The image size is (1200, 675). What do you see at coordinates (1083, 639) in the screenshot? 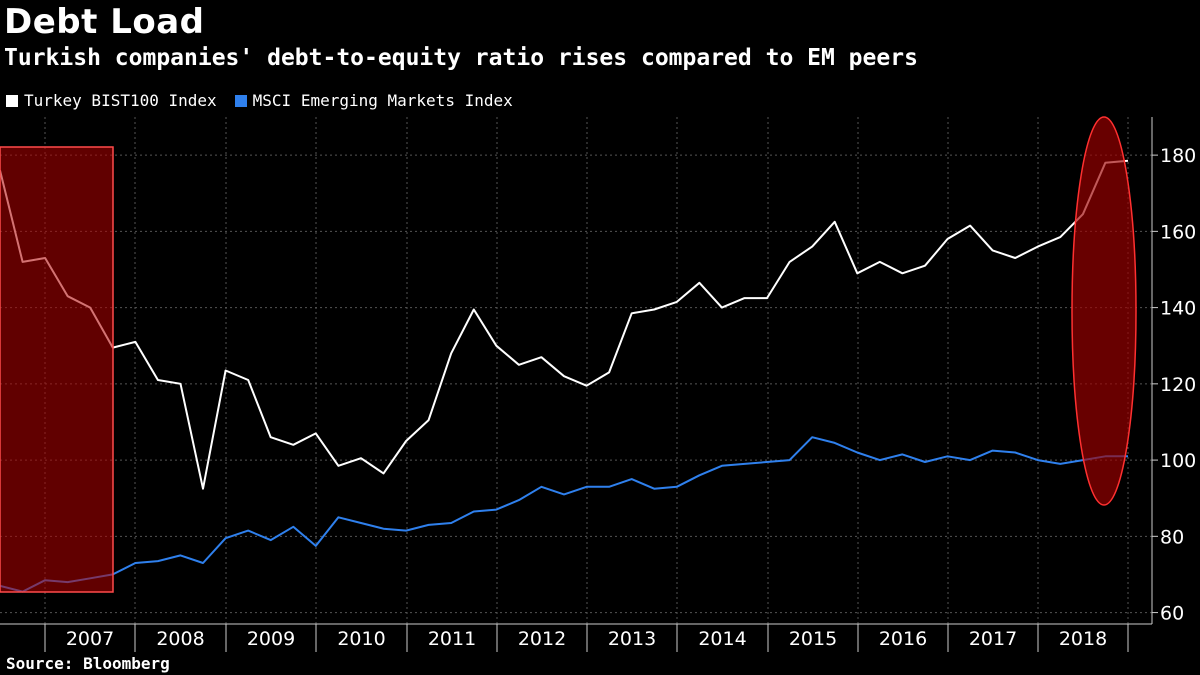
I see `x-tick-label: 2018` at bounding box center [1083, 639].